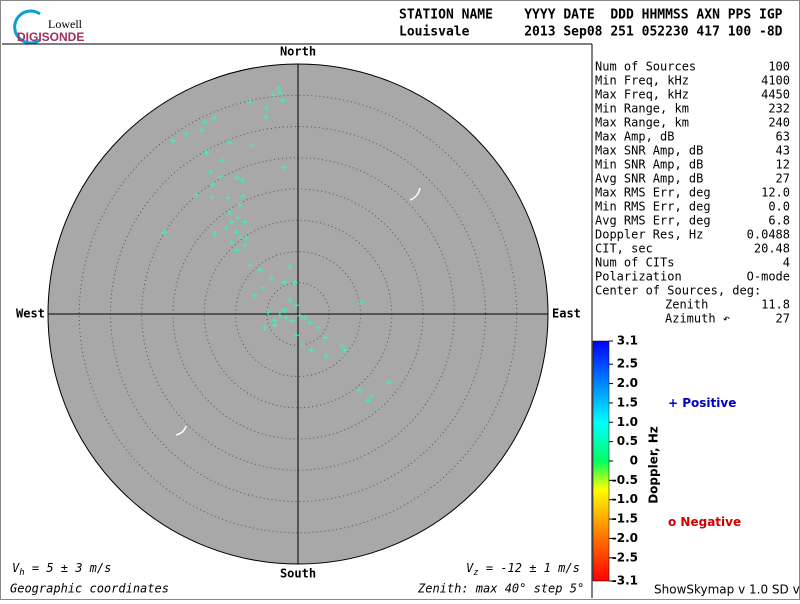 Image resolution: width=800 pixels, height=604 pixels. What do you see at coordinates (500, 589) in the screenshot?
I see `zenith-note: Zenith: max 40° step 5°` at bounding box center [500, 589].